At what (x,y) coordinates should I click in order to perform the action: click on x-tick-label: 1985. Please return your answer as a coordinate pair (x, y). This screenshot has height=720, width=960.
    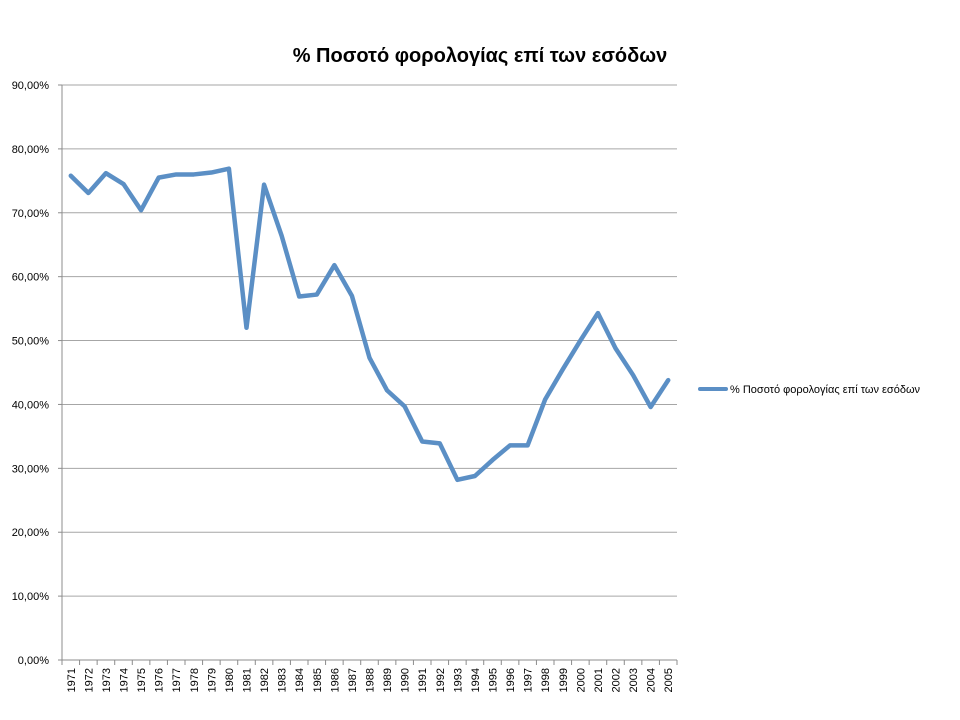
    Looking at the image, I should click on (318, 680).